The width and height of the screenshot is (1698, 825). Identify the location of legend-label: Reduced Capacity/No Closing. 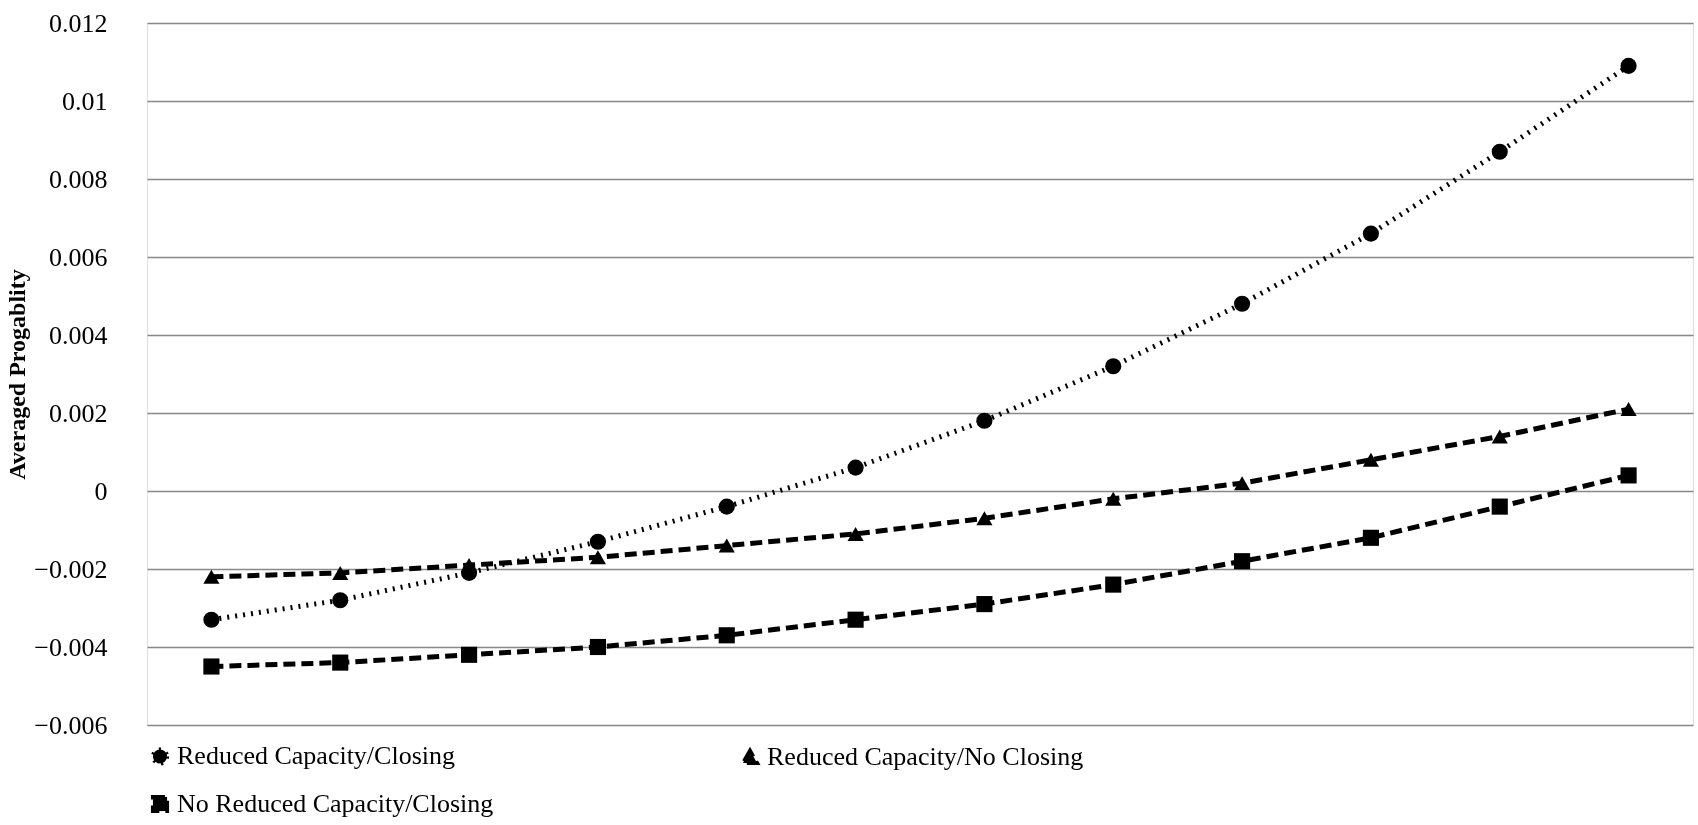
(925, 756).